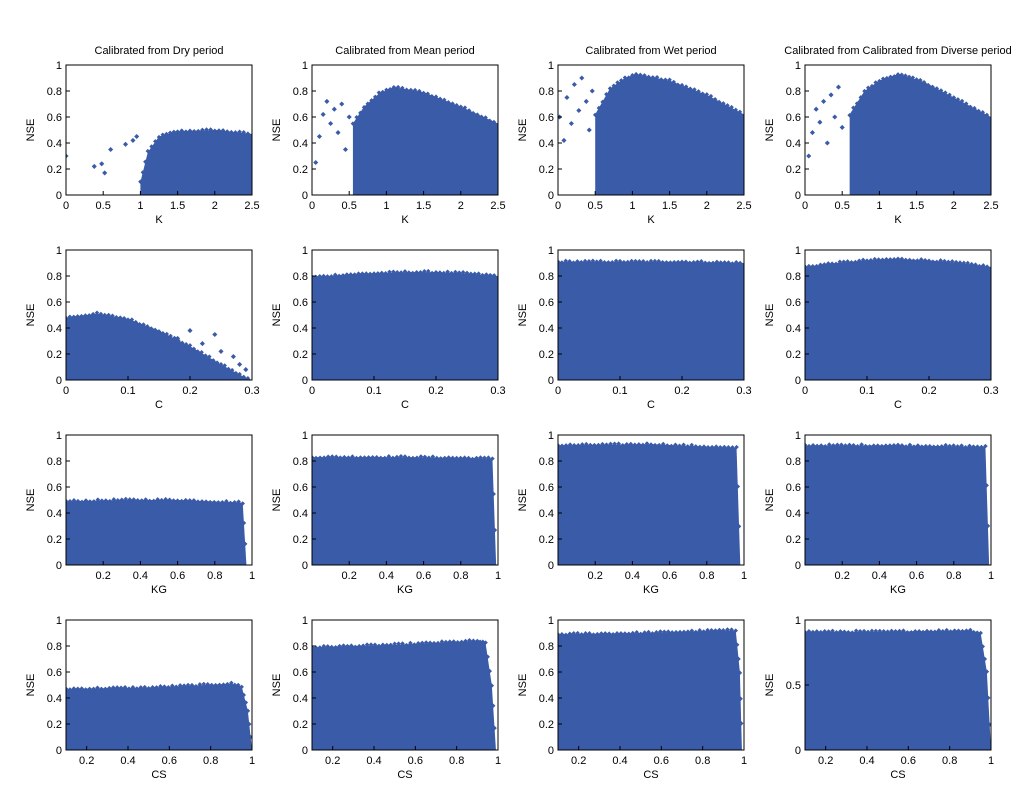 Image resolution: width=1024 pixels, height=796 pixels. I want to click on x-tick-label: 0.3, so click(251, 391).